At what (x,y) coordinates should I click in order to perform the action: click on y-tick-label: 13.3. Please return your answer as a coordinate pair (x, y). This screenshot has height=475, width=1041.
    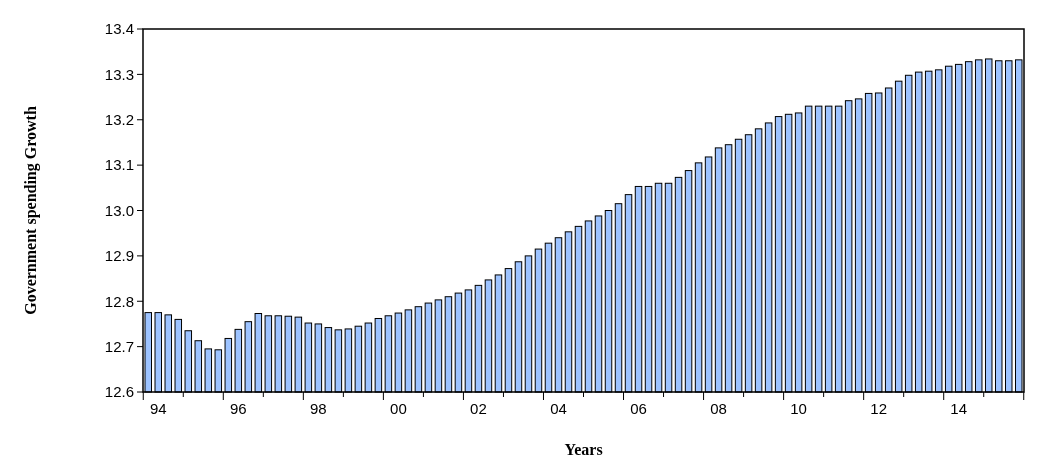
    Looking at the image, I should click on (119, 74).